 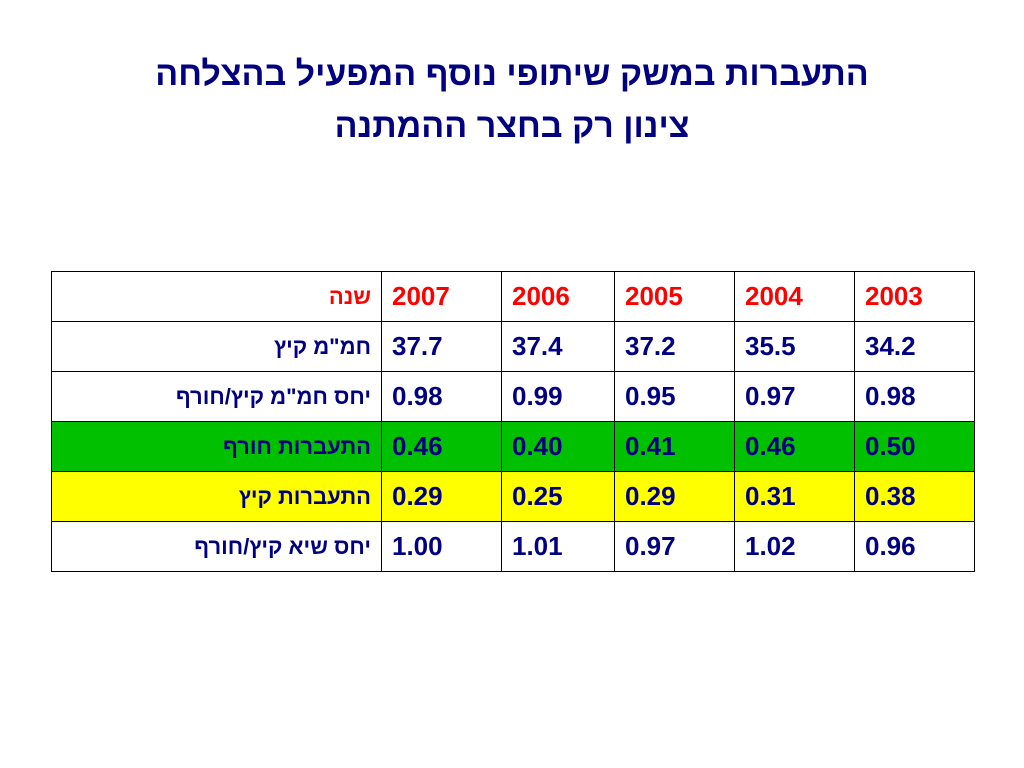 What do you see at coordinates (914, 296) in the screenshot?
I see `header-year-2003: 2003` at bounding box center [914, 296].